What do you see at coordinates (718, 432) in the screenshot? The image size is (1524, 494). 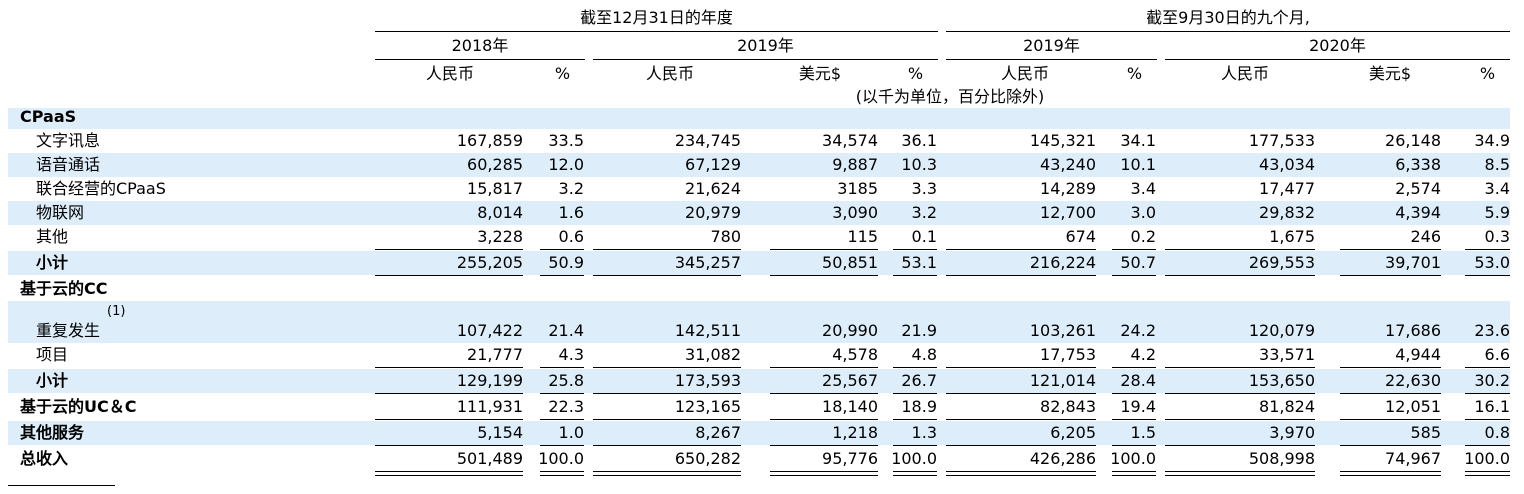 I see `table-cell: 8,267` at bounding box center [718, 432].